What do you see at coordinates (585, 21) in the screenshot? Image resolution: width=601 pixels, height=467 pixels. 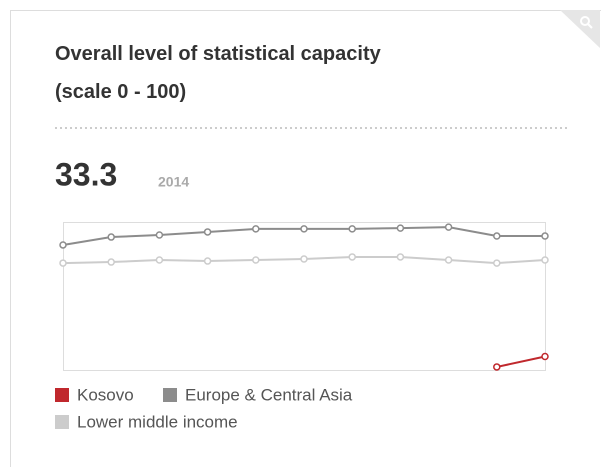 I see `zoom-icon` at bounding box center [585, 21].